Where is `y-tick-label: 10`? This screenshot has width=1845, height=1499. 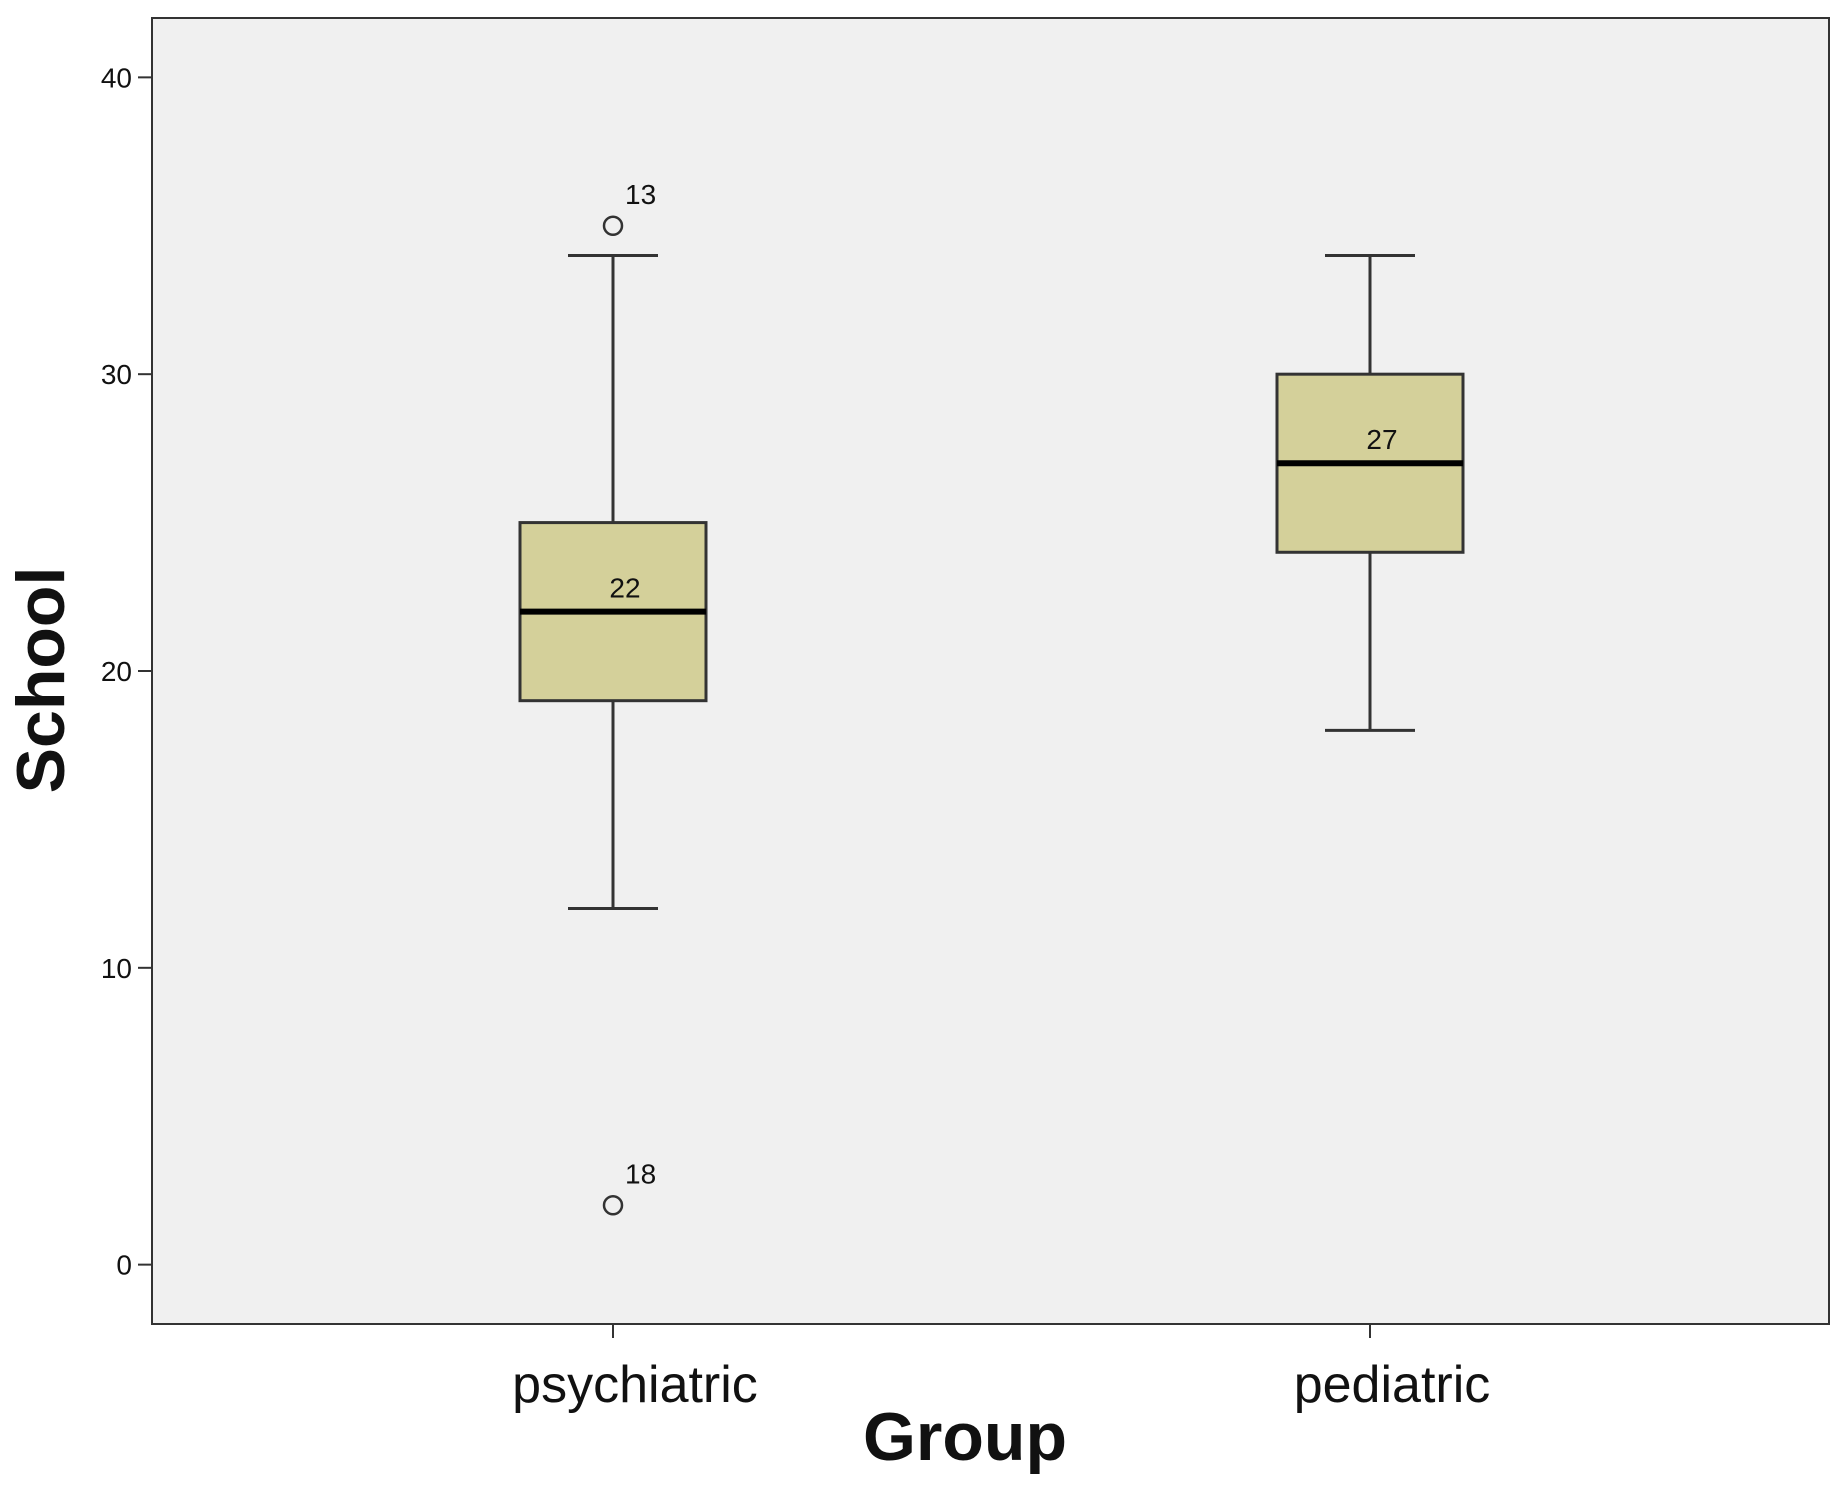 y-tick-label: 10 is located at coordinates (116, 968).